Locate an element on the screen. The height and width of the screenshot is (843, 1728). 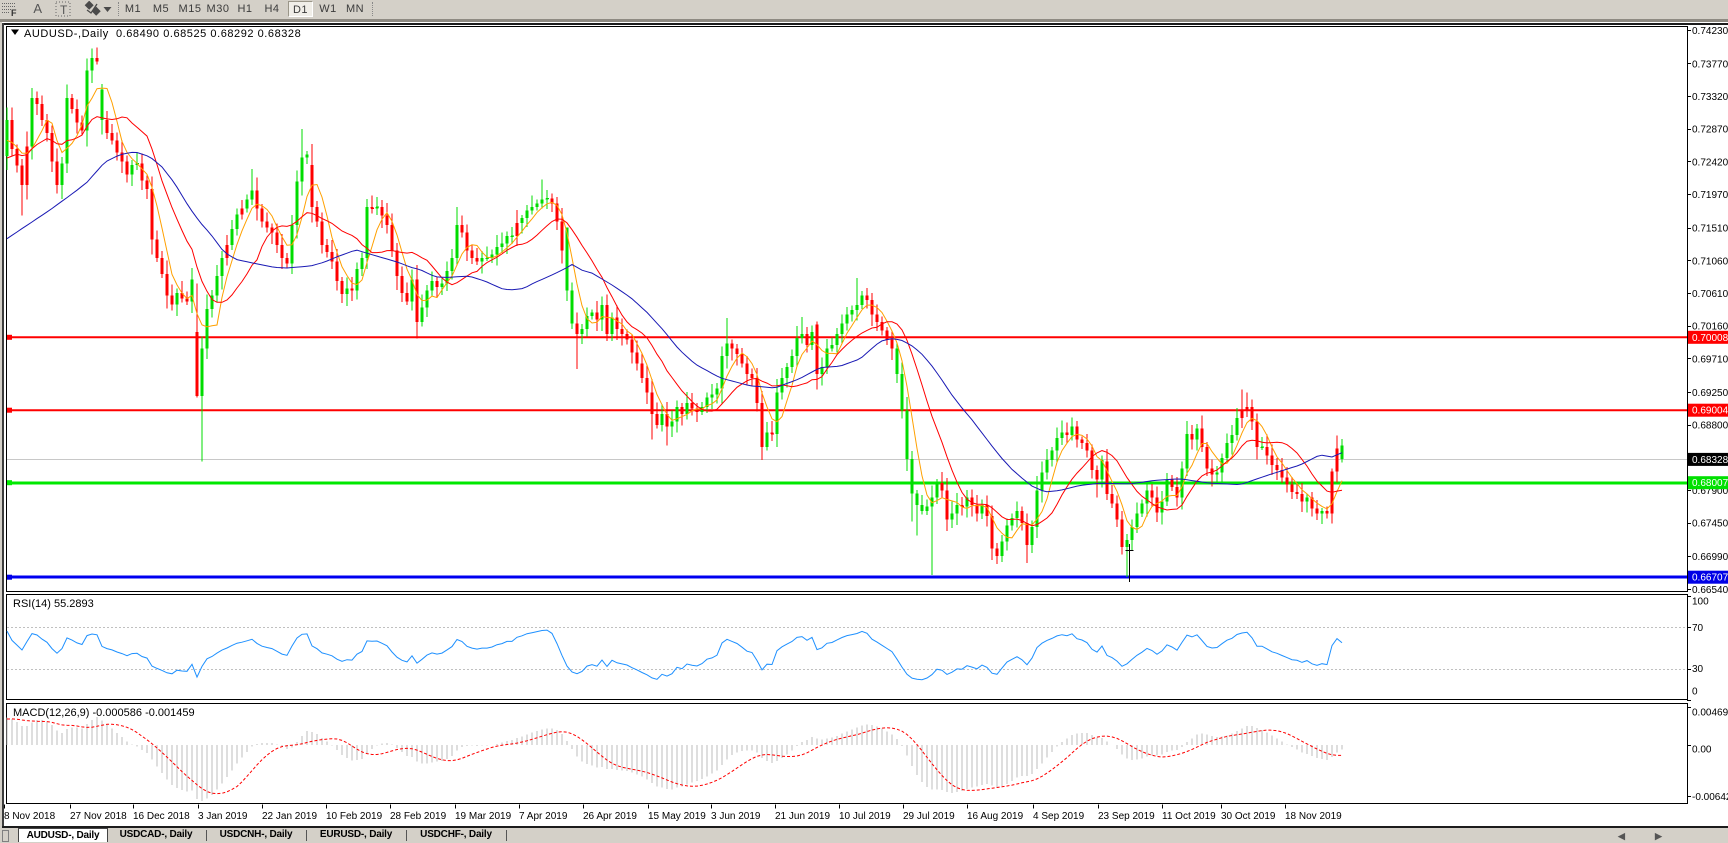
svg-text: 29 Jul 2019 is located at coordinates (929, 816).